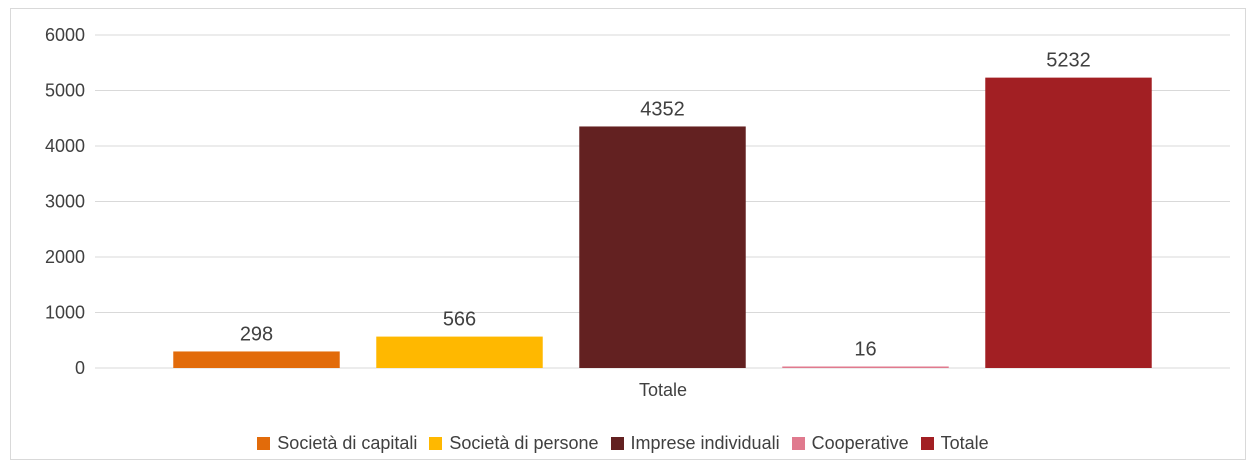  Describe the element at coordinates (65, 146) in the screenshot. I see `y-tick-label: 4000` at that location.